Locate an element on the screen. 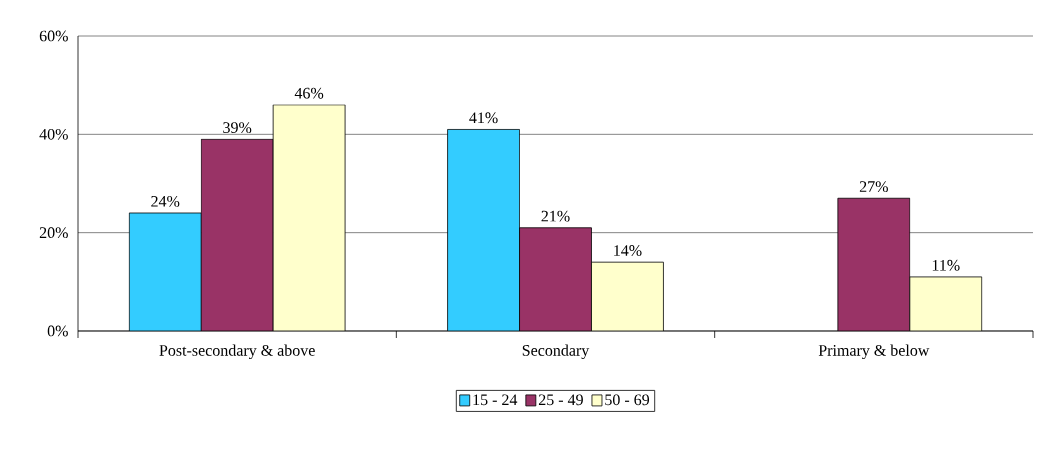 This screenshot has width=1051, height=460. y-tick-label: 0% is located at coordinates (57, 331).